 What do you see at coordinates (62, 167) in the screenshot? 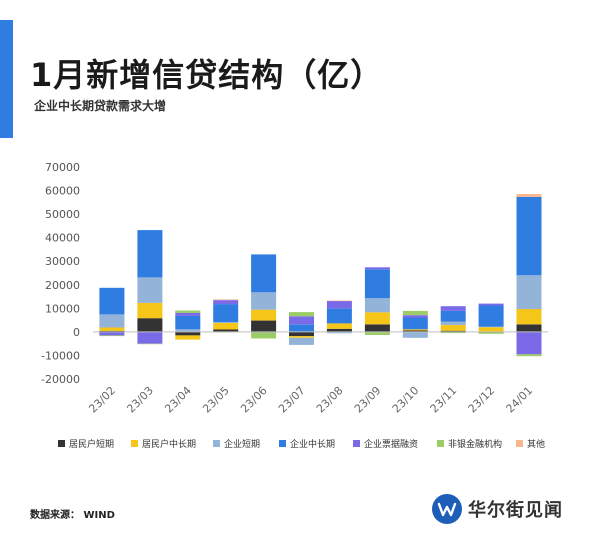
I see `y-tick-label: 70000` at bounding box center [62, 167].